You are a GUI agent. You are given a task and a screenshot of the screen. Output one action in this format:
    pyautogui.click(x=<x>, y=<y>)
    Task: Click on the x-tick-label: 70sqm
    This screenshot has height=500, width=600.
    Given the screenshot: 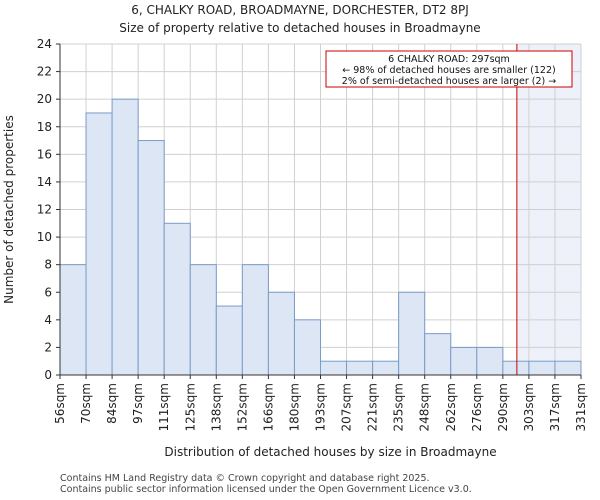 What is the action you would take?
    pyautogui.click(x=86, y=403)
    